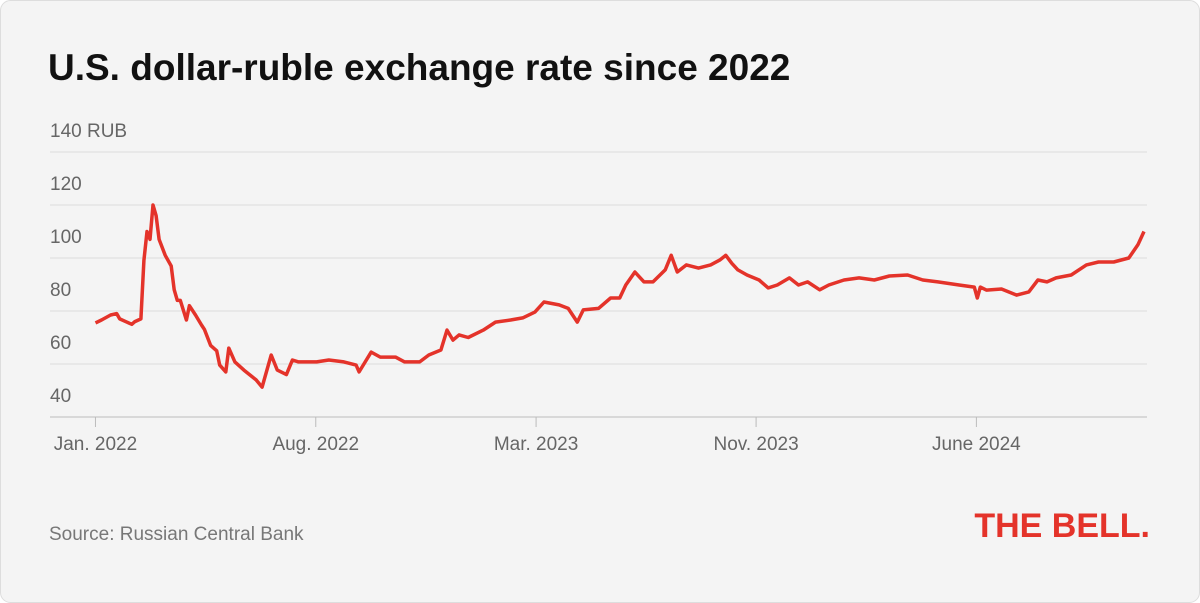 This screenshot has height=603, width=1200. I want to click on y-tick-label: 100, so click(66, 237).